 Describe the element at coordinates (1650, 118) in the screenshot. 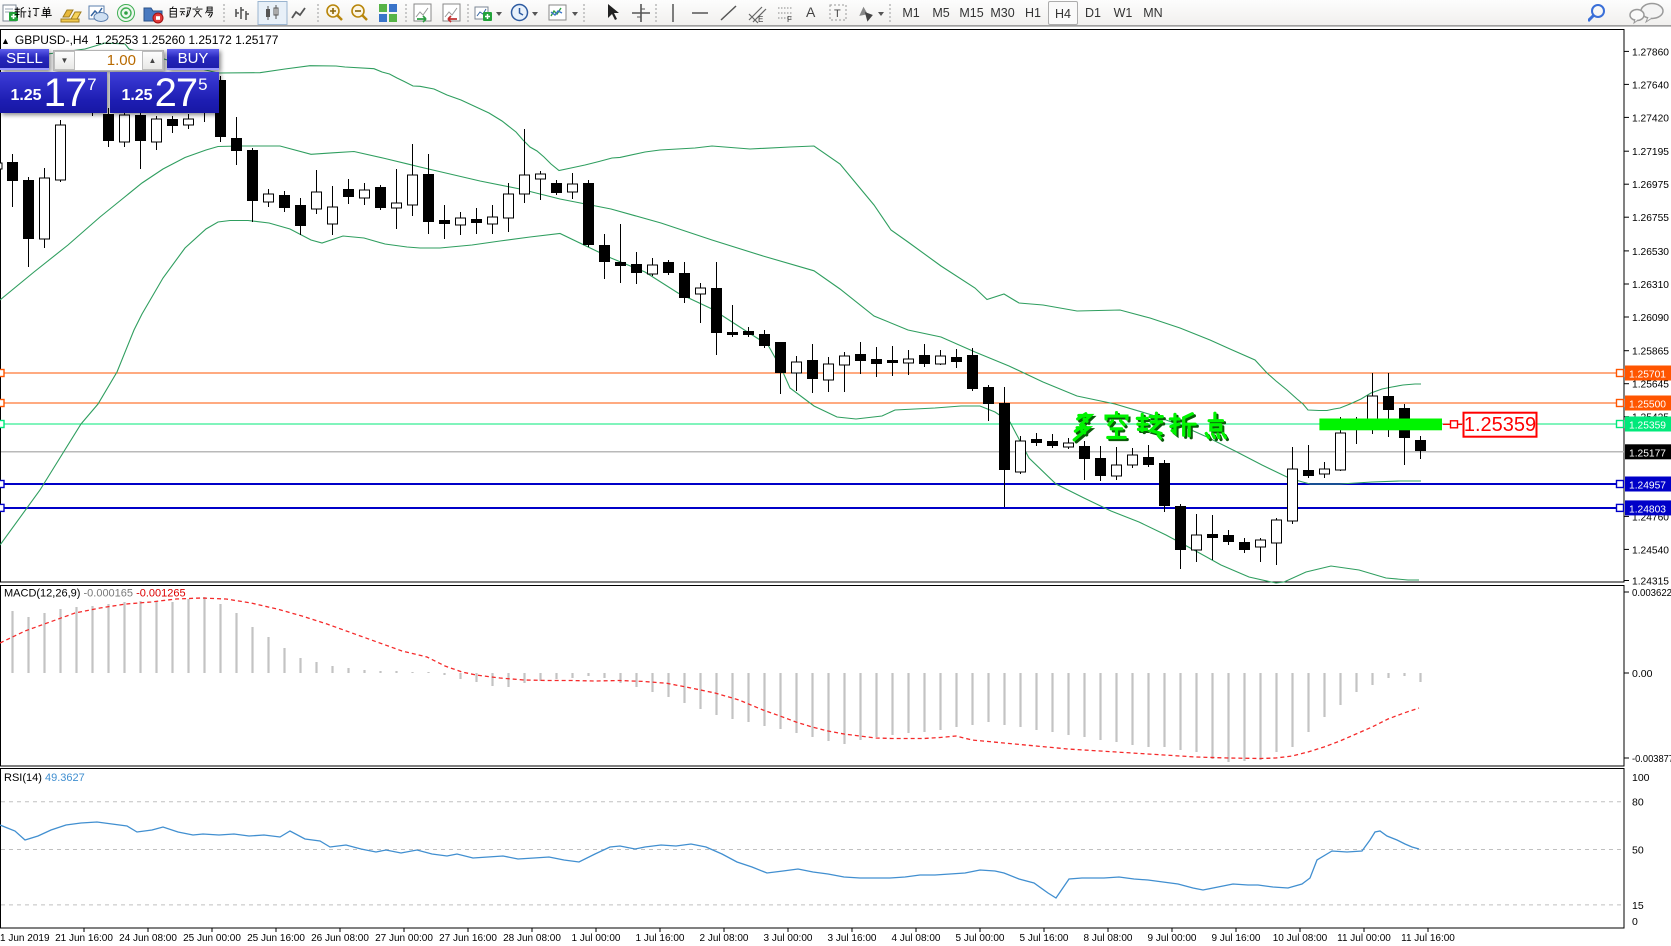

I see `svg-text: 1.27420` at that location.